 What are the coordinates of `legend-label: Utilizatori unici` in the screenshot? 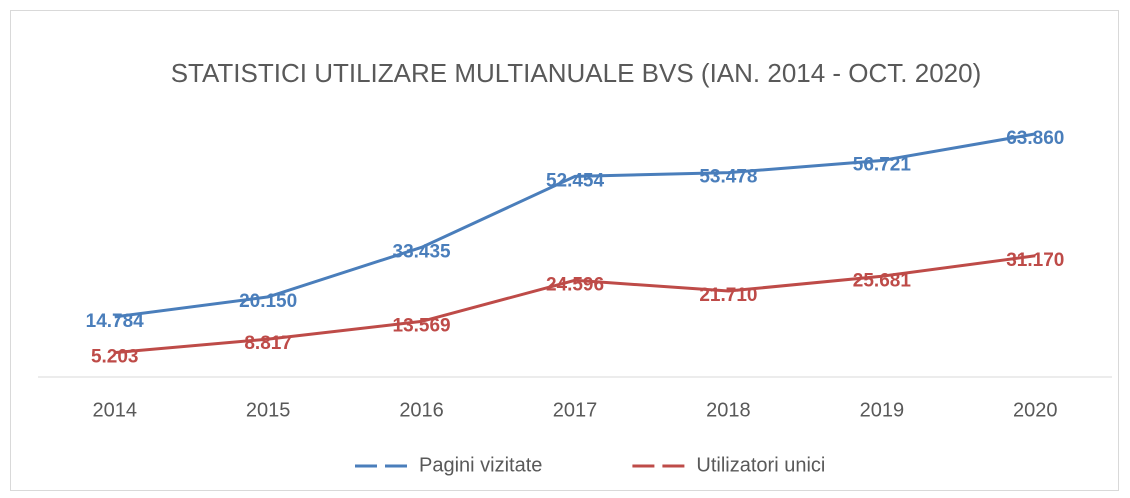 It's located at (760, 465).